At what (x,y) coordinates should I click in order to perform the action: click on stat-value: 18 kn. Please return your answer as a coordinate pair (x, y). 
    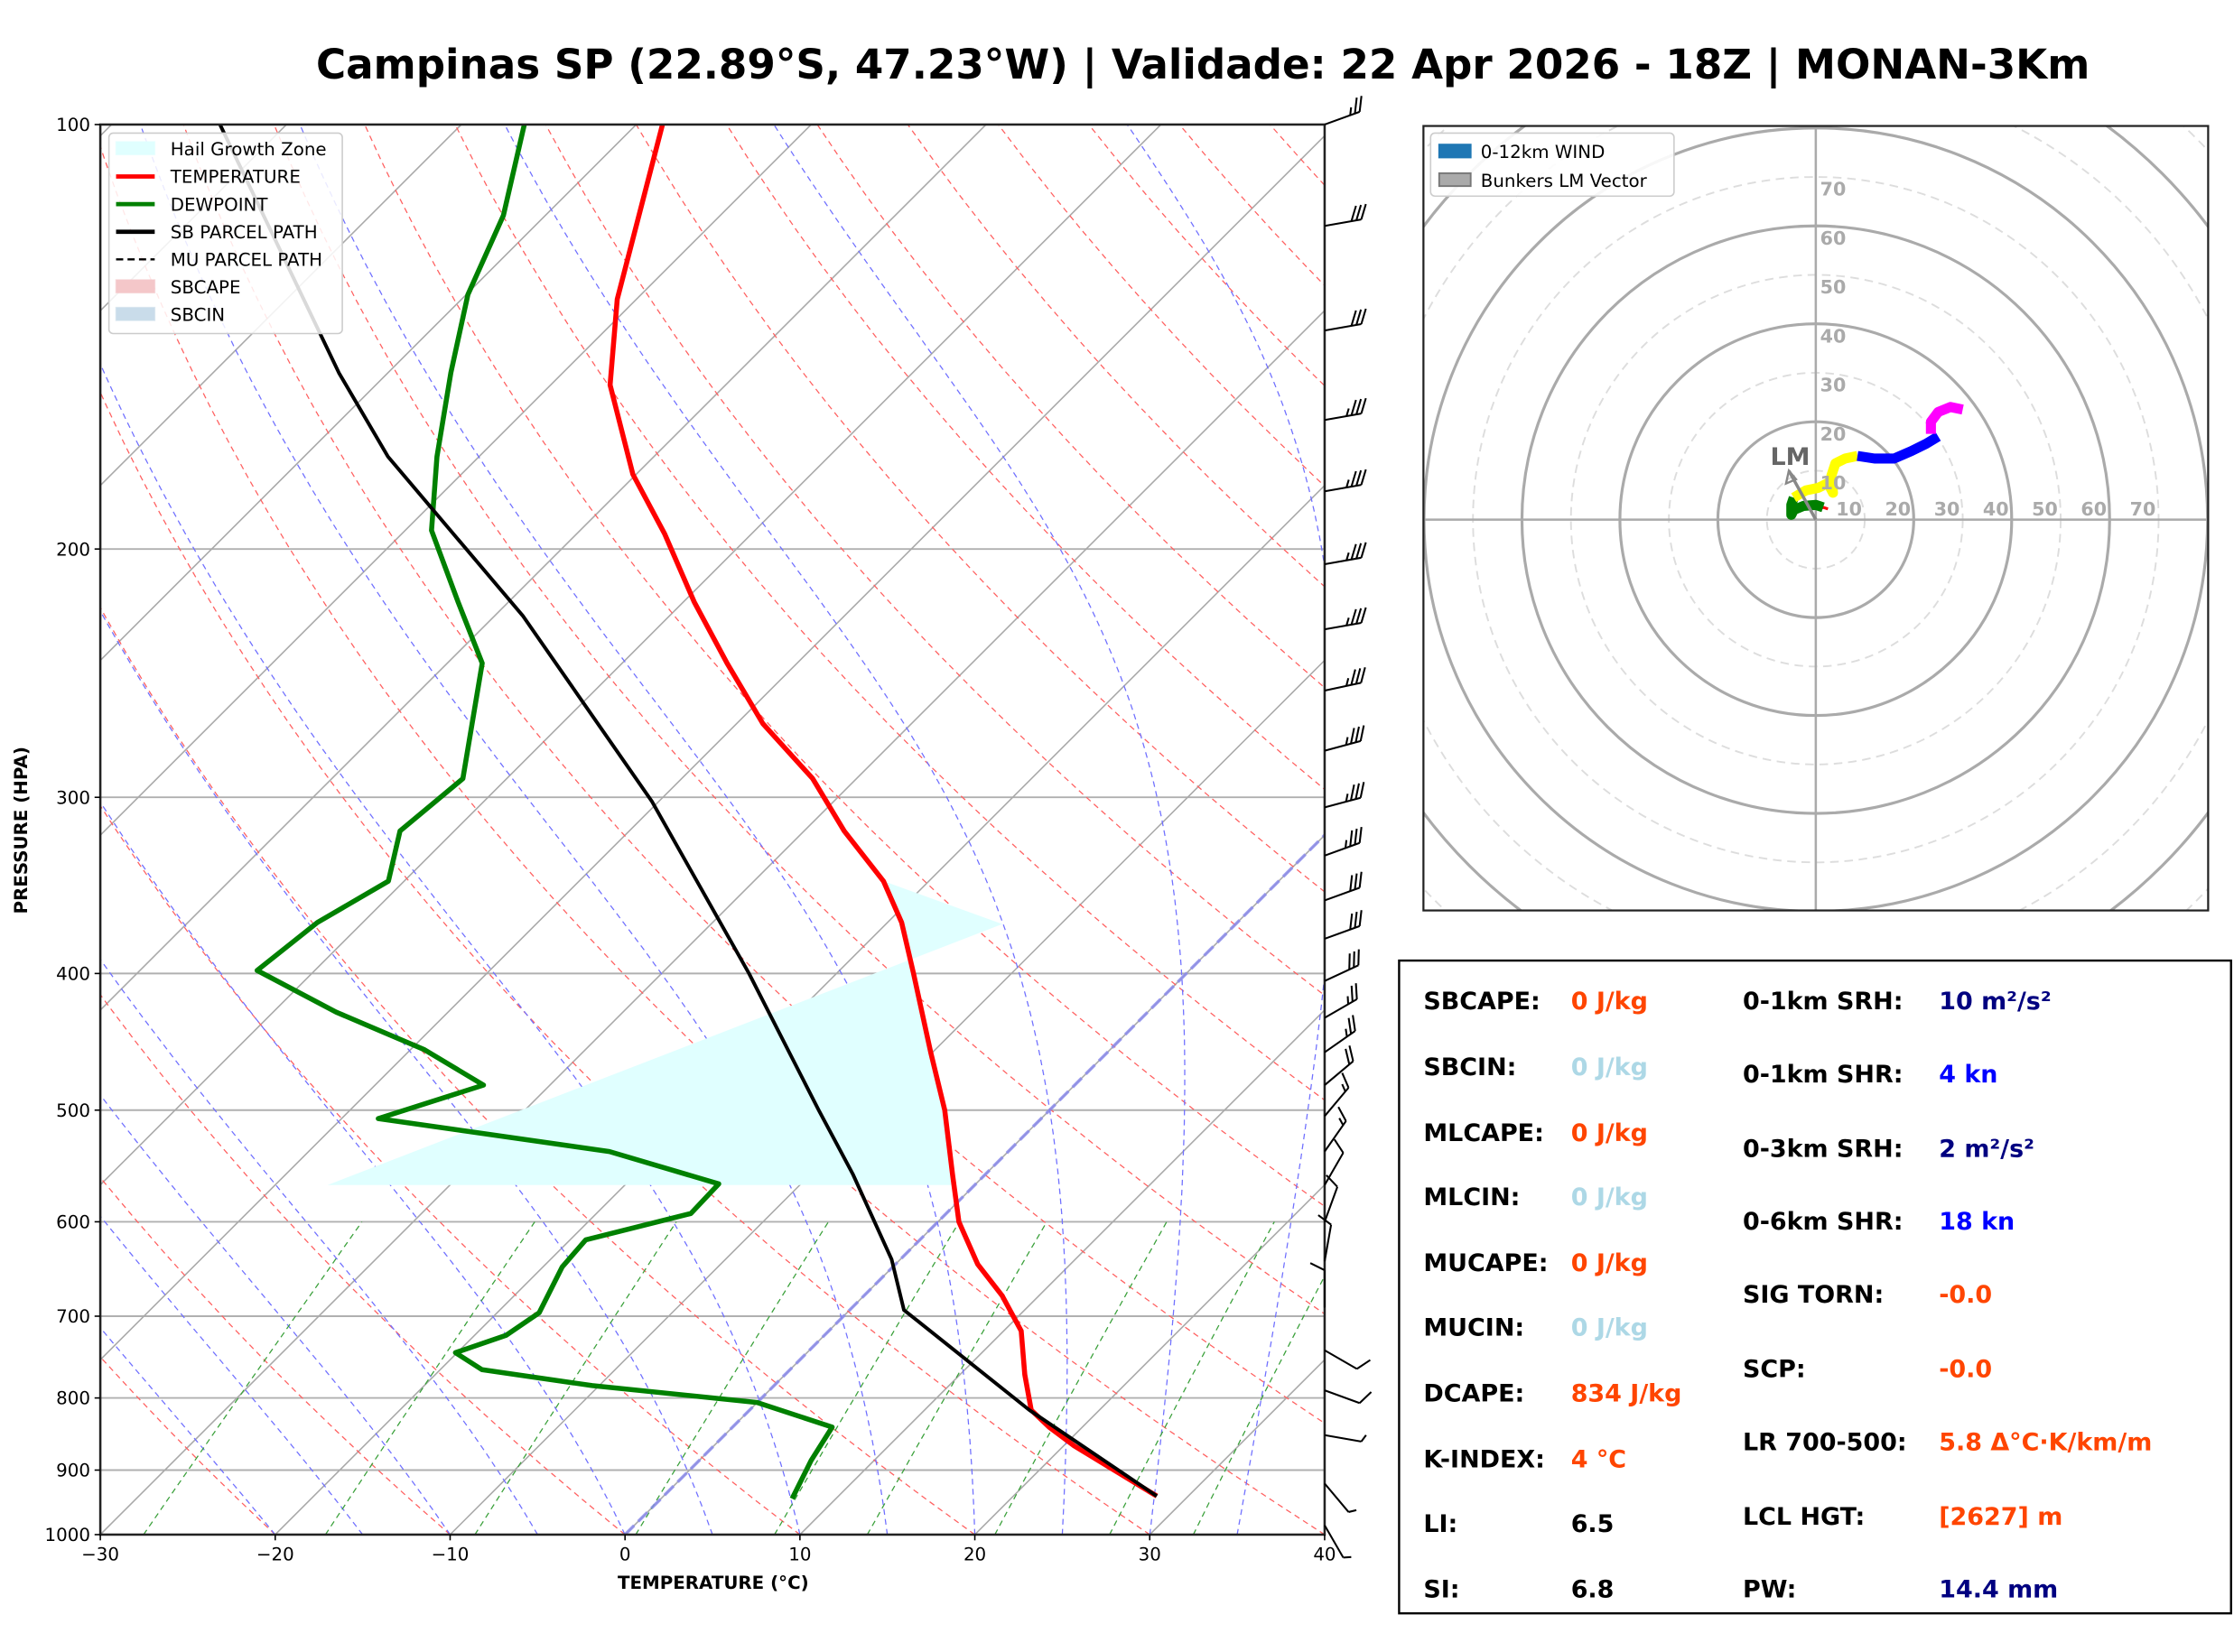
    Looking at the image, I should click on (1977, 1222).